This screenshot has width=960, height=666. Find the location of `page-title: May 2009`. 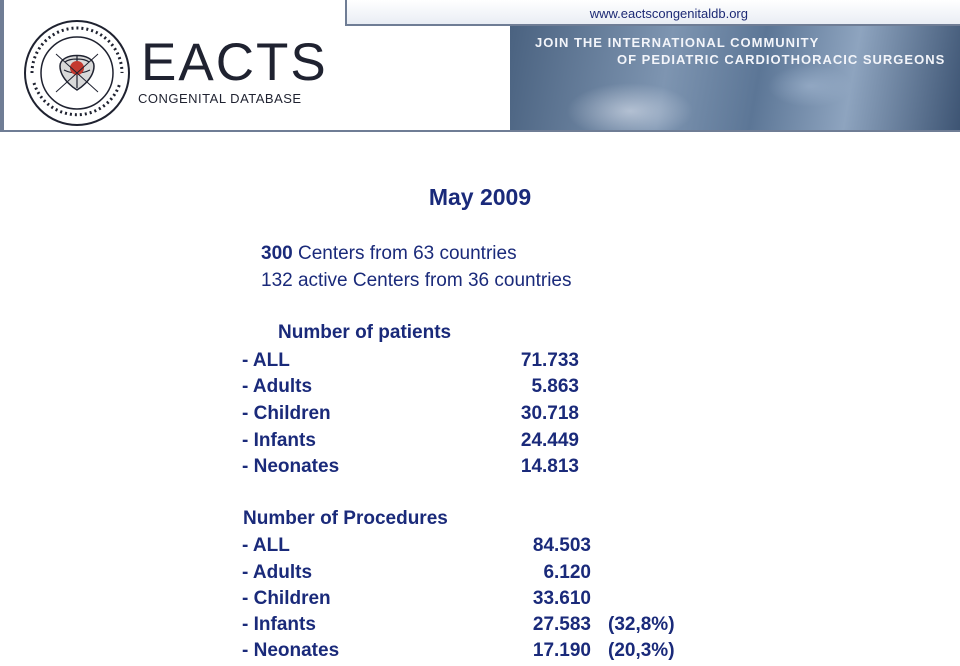

page-title: May 2009 is located at coordinates (480, 197).